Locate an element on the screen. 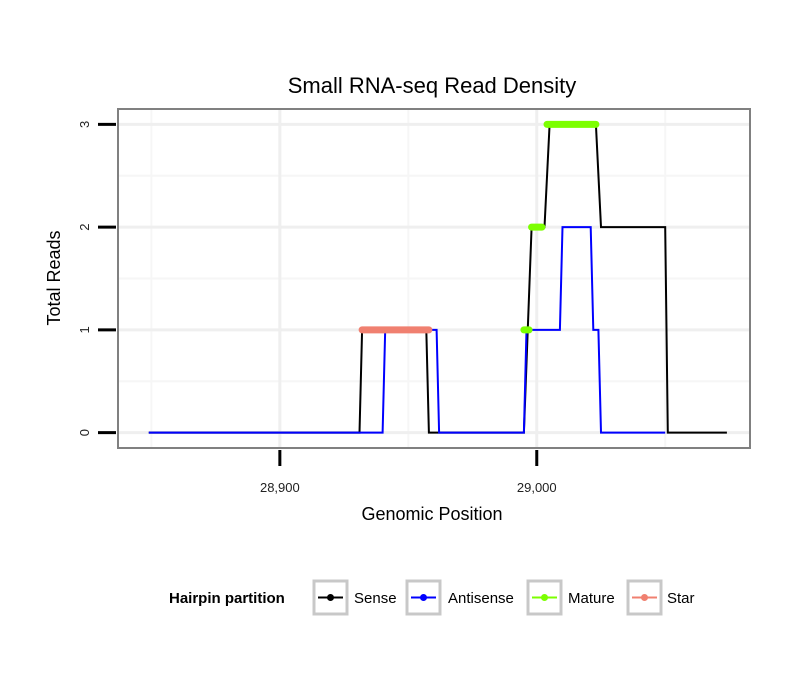  legend-label-star: Star is located at coordinates (681, 598).